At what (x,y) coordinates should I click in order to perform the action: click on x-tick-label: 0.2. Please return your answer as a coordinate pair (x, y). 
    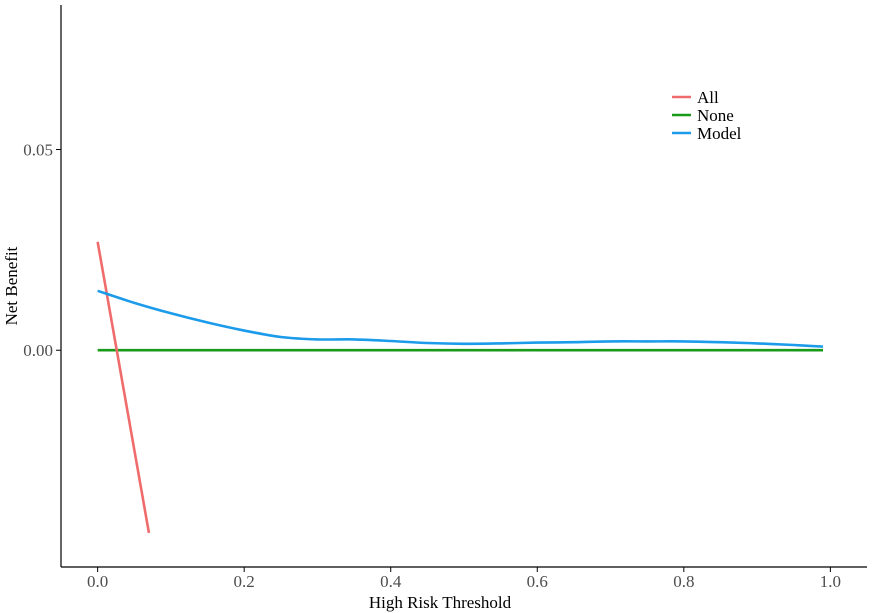
    Looking at the image, I should click on (244, 581).